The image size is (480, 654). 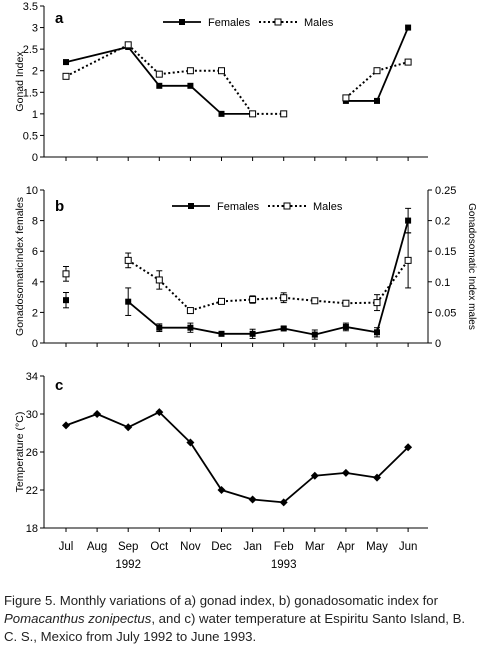 What do you see at coordinates (30, 50) in the screenshot?
I see `y-tick-label: 2.5` at bounding box center [30, 50].